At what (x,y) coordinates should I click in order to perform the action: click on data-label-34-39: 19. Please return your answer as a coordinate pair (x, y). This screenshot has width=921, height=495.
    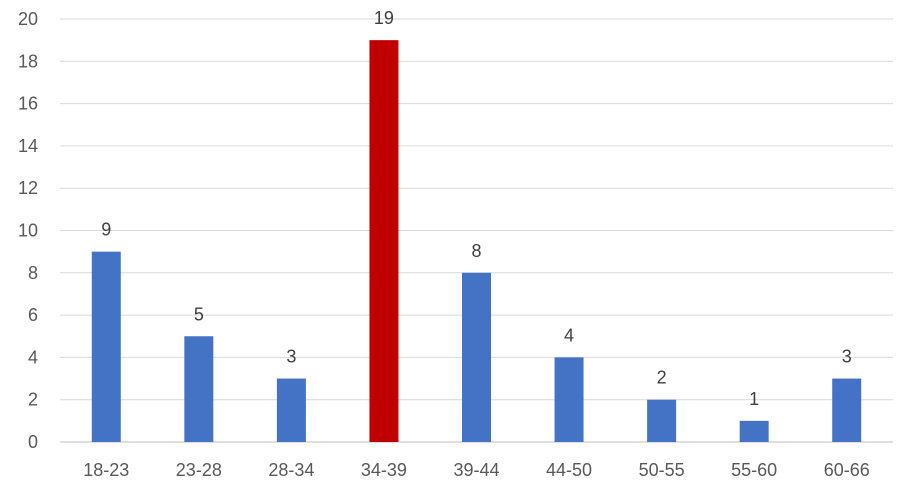
    Looking at the image, I should click on (384, 18).